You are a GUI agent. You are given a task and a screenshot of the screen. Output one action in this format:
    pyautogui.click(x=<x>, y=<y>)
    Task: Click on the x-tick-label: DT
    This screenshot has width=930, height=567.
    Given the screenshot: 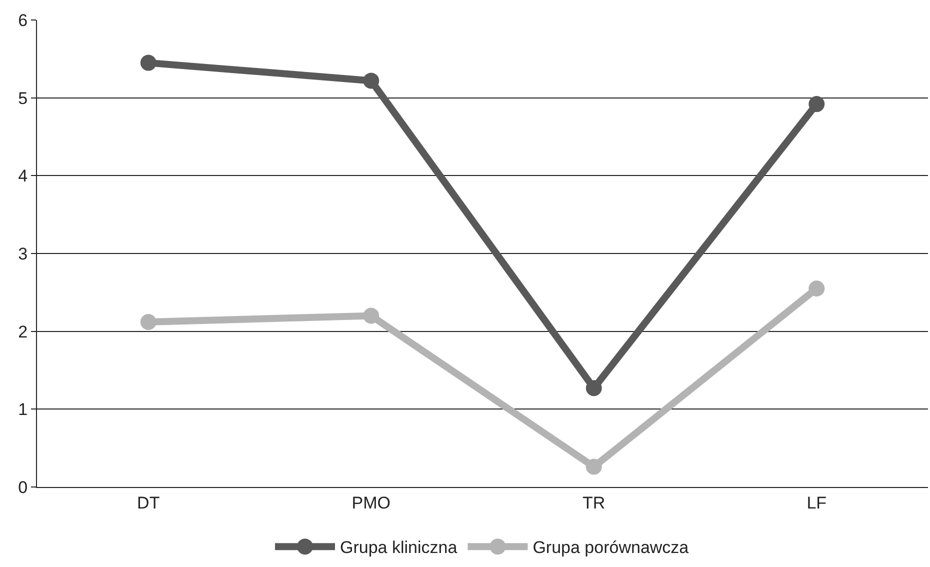 What is the action you would take?
    pyautogui.click(x=148, y=502)
    